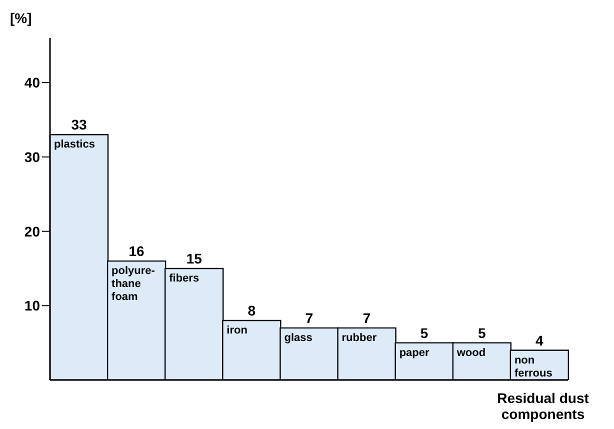 This screenshot has width=614, height=429. What do you see at coordinates (32, 82) in the screenshot?
I see `y-tick-label: 40` at bounding box center [32, 82].